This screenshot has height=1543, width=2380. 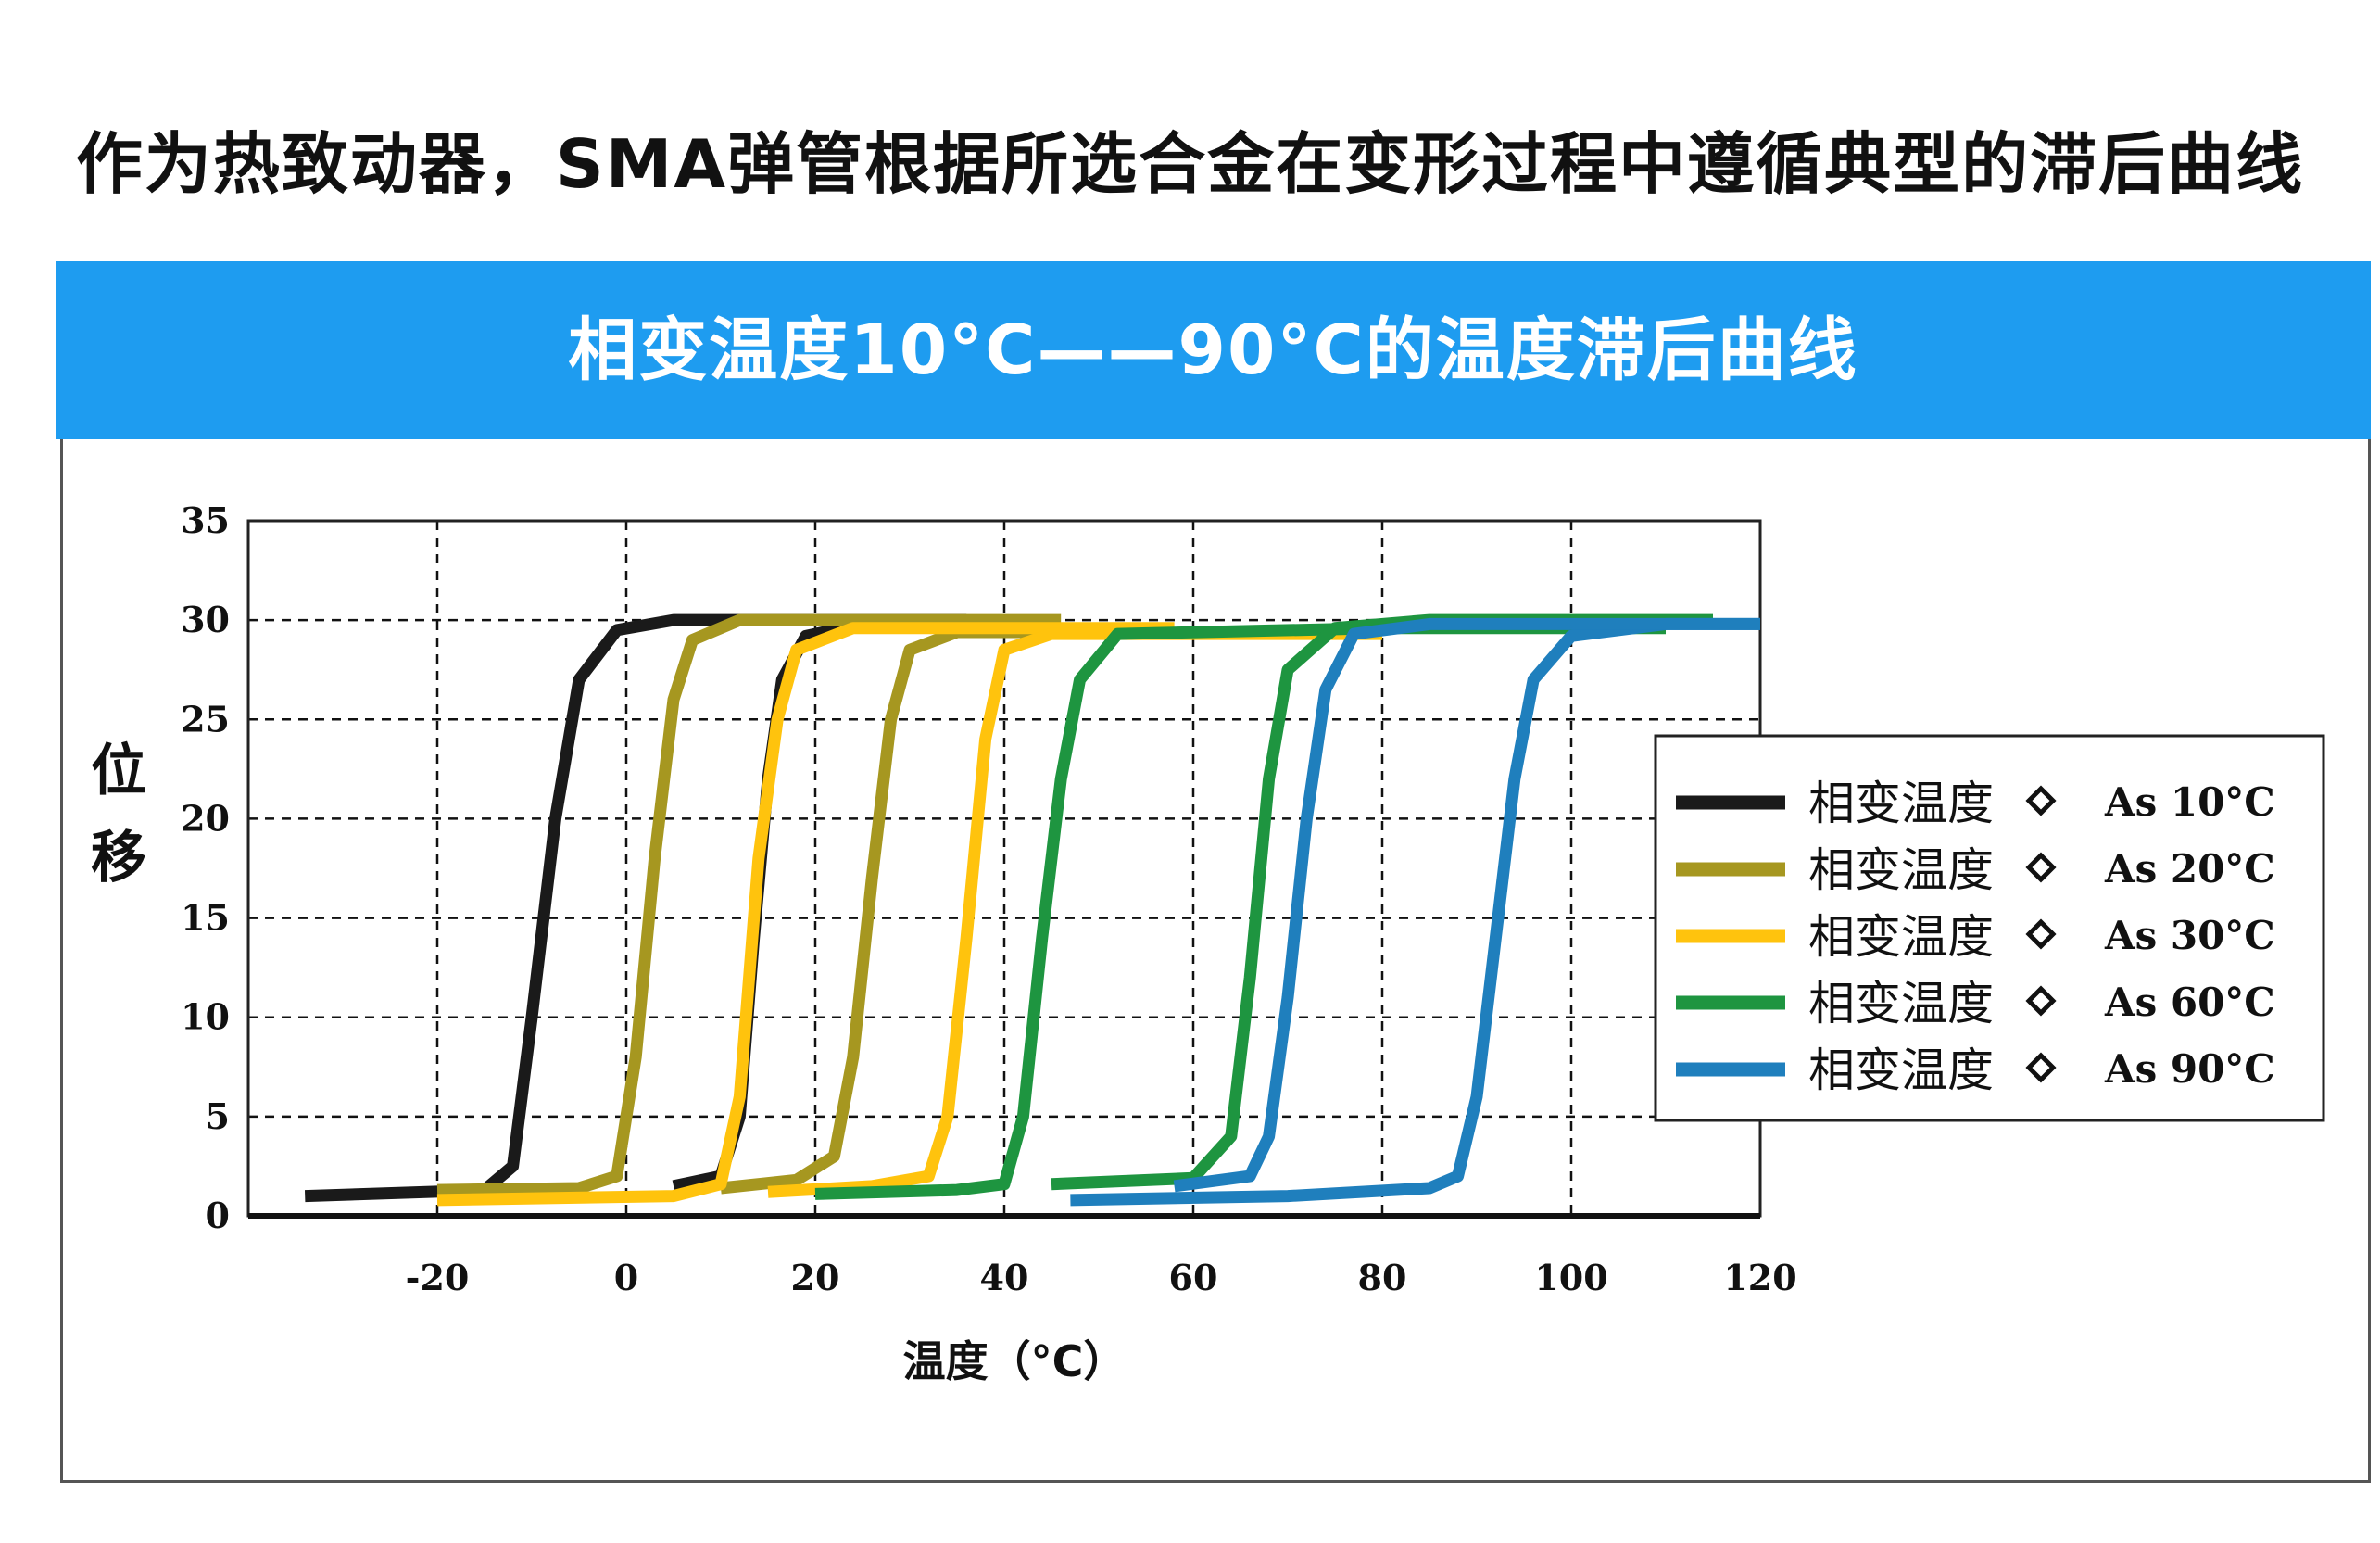 What do you see at coordinates (1759, 1277) in the screenshot?
I see `x-tick-label: 120` at bounding box center [1759, 1277].